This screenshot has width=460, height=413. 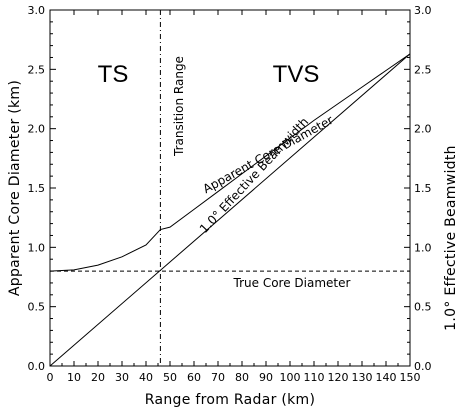 I want to click on y-tick-label-right: 0.5, so click(x=423, y=307).